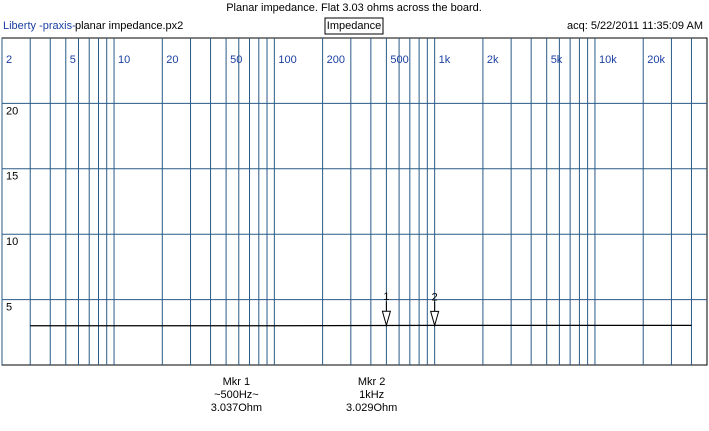  I want to click on y-tick-label: 20, so click(12, 111).